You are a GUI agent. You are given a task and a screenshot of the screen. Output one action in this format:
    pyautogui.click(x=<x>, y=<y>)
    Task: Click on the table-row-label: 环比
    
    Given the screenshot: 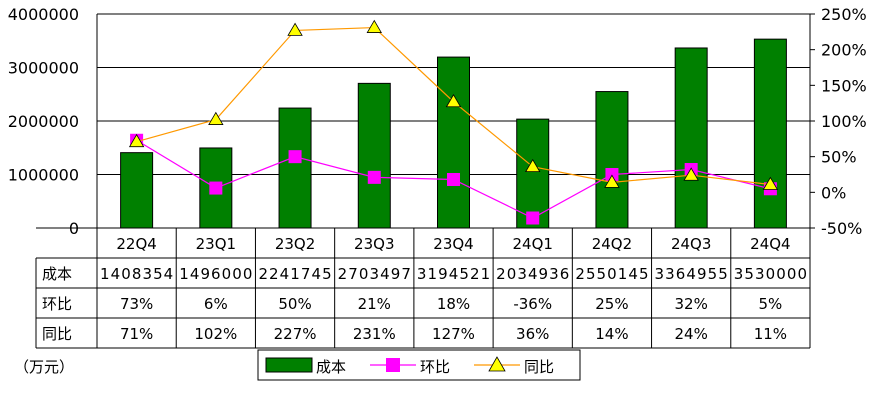 What is the action you would take?
    pyautogui.click(x=57, y=304)
    